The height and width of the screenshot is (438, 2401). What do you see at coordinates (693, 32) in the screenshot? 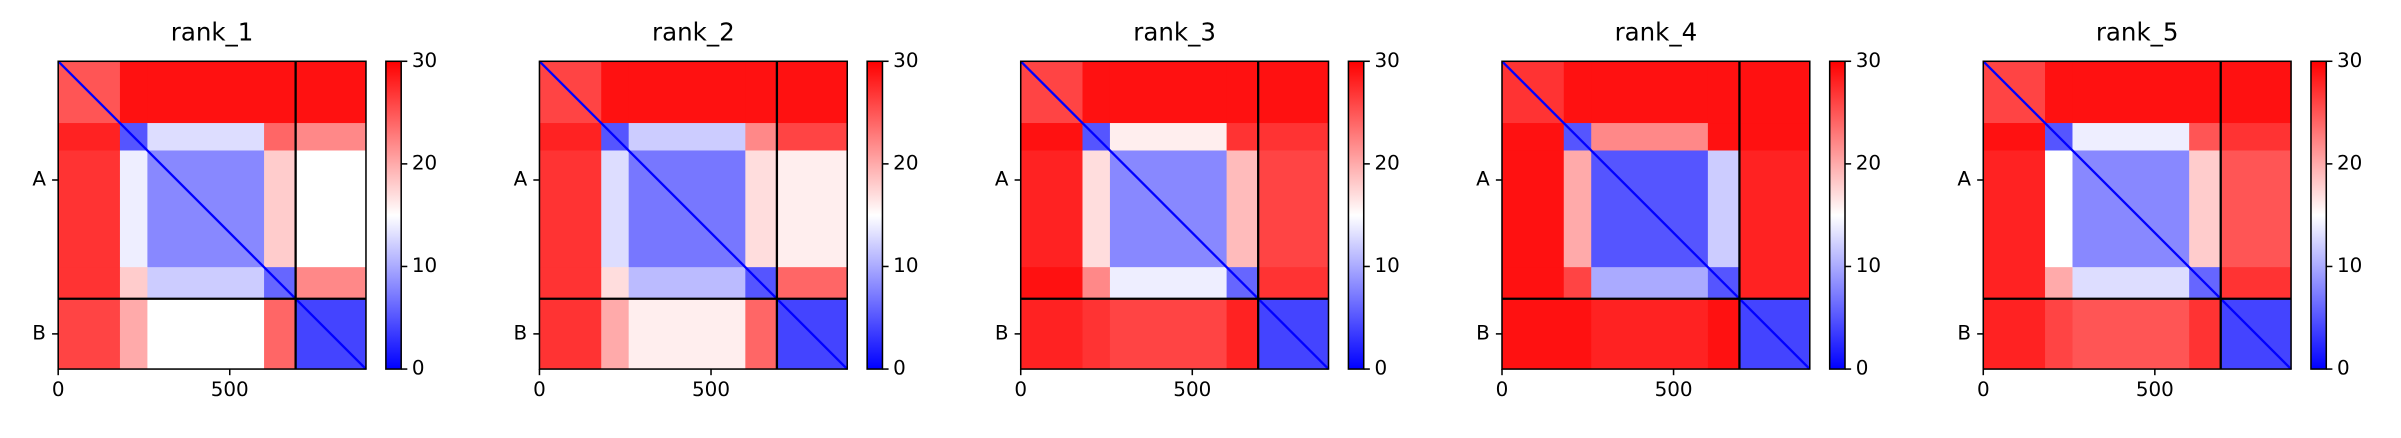
I see `chart-title: rank_2` at bounding box center [693, 32].